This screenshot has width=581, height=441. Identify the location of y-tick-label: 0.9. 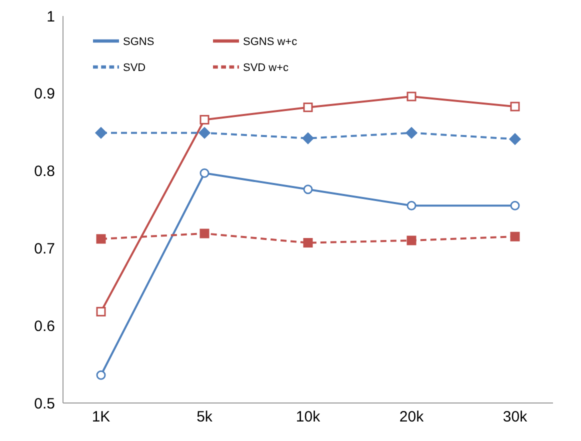
(44, 94).